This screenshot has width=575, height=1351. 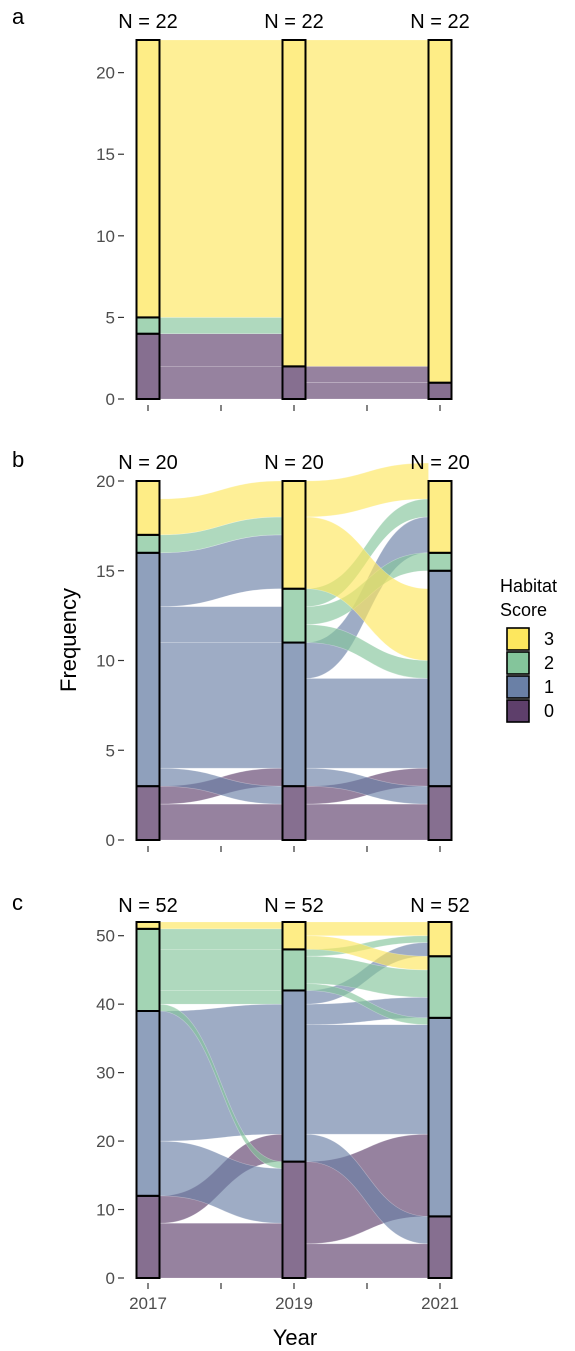 What do you see at coordinates (549, 663) in the screenshot?
I see `legend-label-2: 2` at bounding box center [549, 663].